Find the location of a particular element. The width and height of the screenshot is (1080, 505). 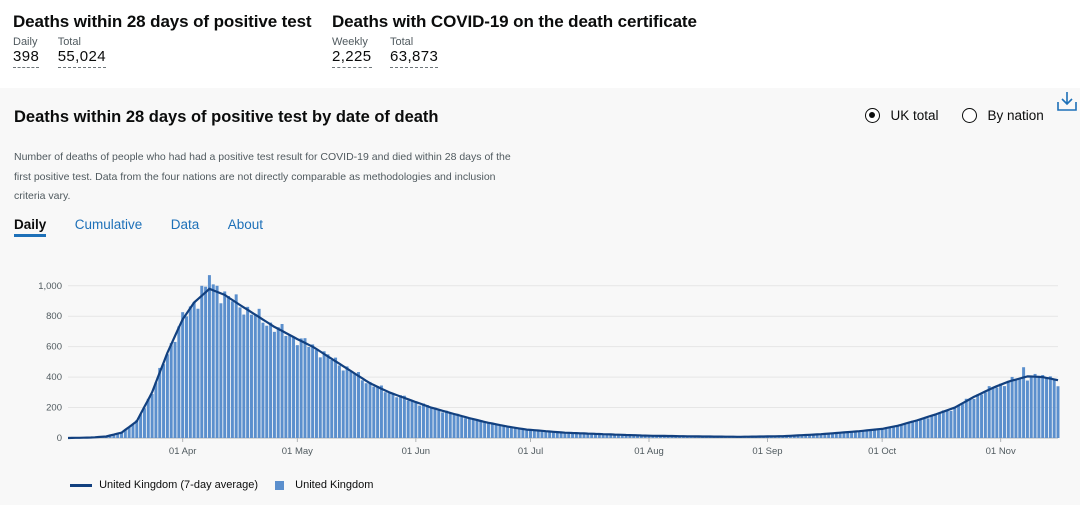

radio-by-nation: By nation is located at coordinates (1003, 116).